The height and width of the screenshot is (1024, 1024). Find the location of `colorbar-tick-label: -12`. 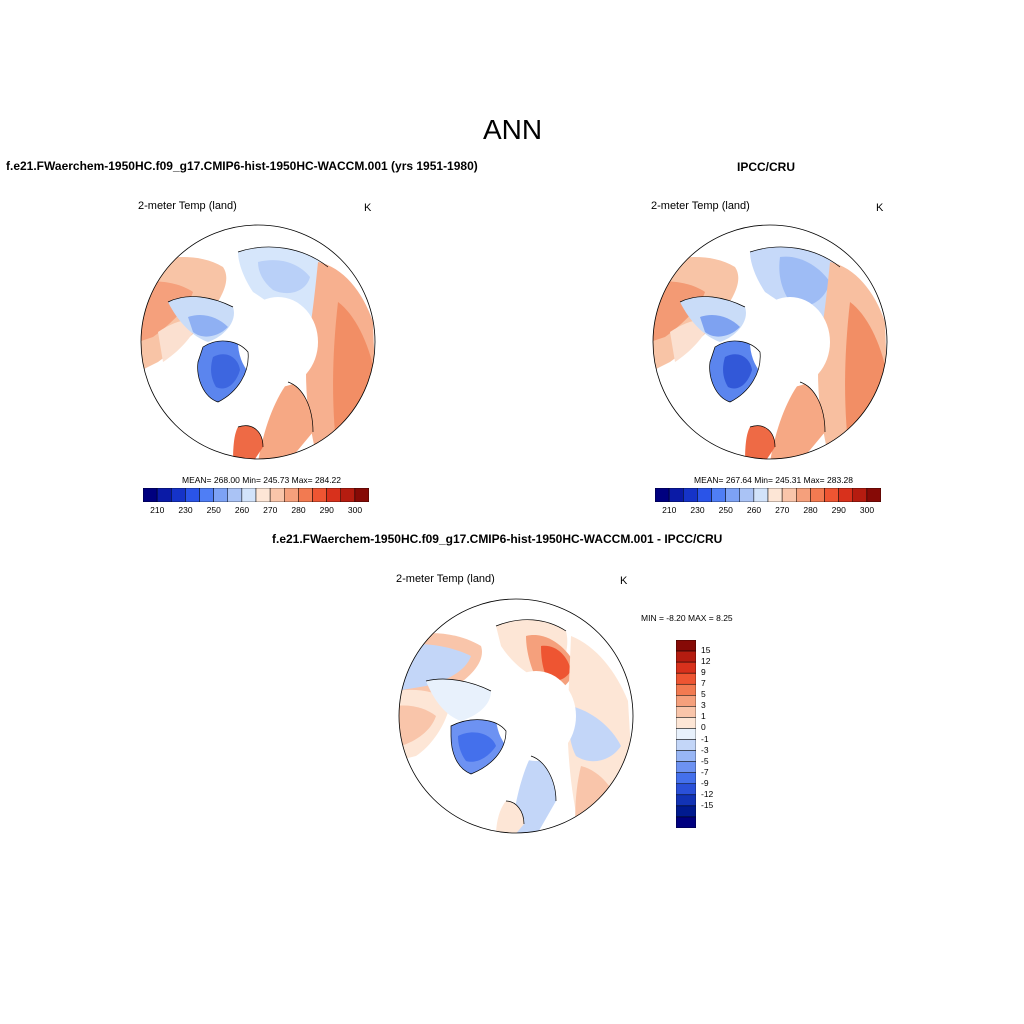

colorbar-tick-label: -12 is located at coordinates (707, 793).